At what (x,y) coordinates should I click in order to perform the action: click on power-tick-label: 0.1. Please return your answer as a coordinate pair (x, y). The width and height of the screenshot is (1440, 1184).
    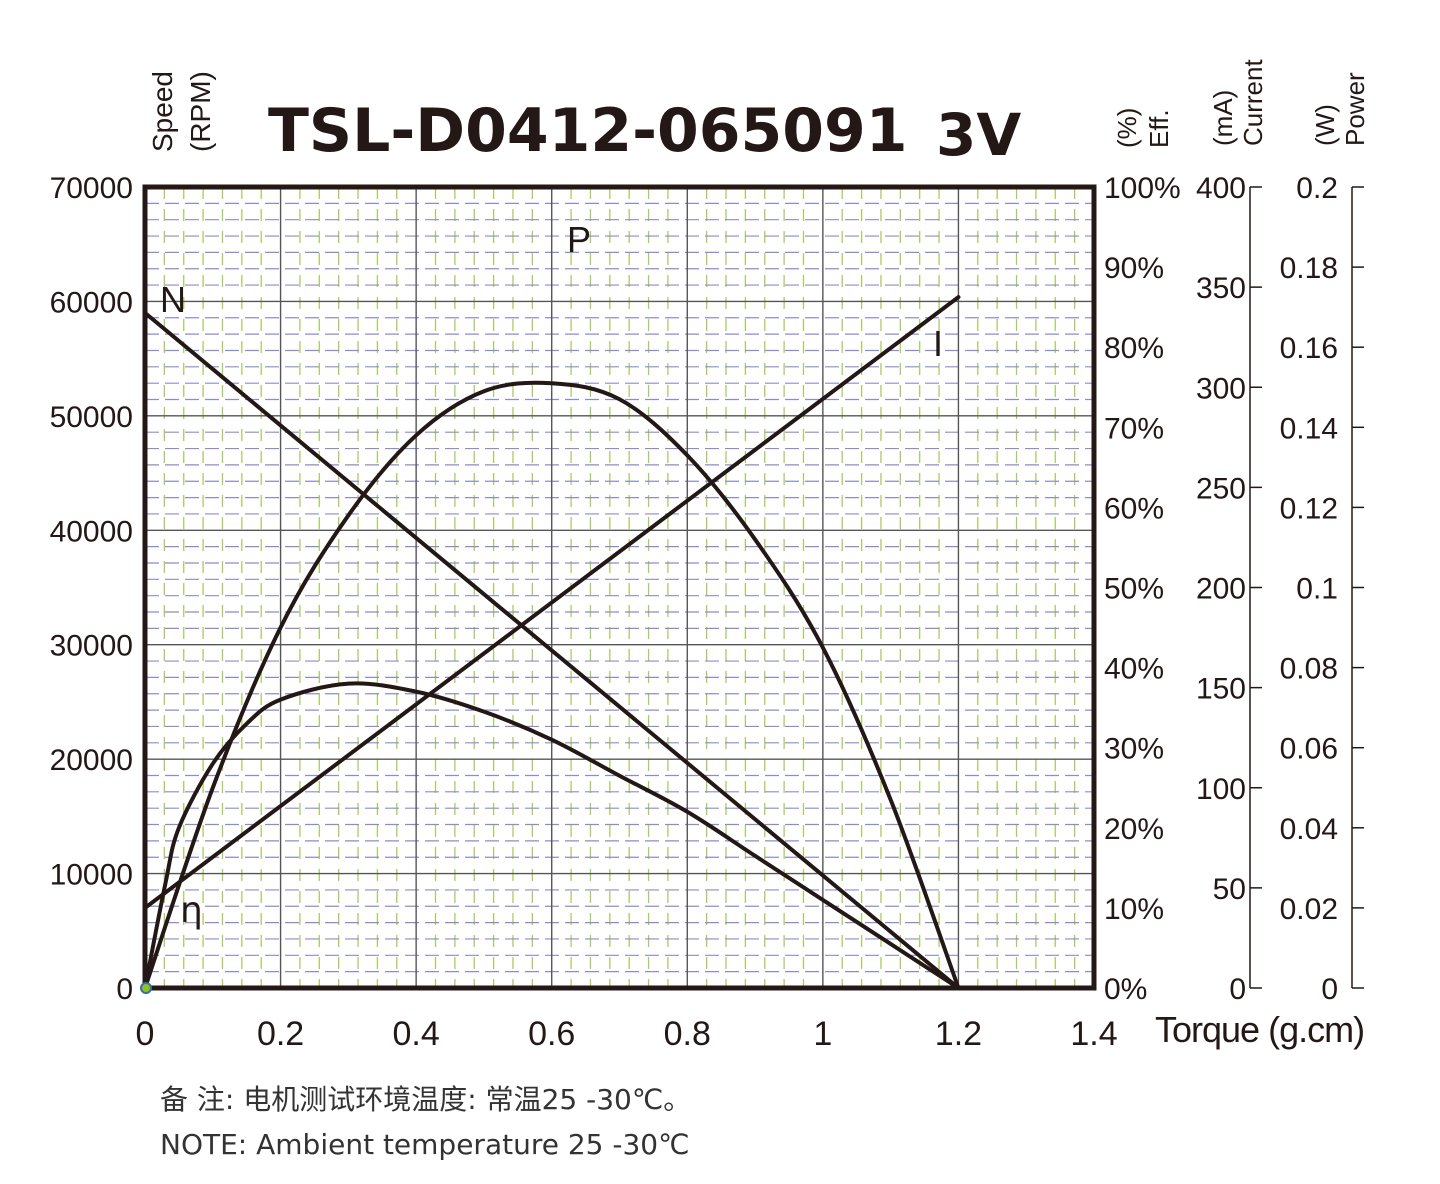
    Looking at the image, I should click on (1317, 589).